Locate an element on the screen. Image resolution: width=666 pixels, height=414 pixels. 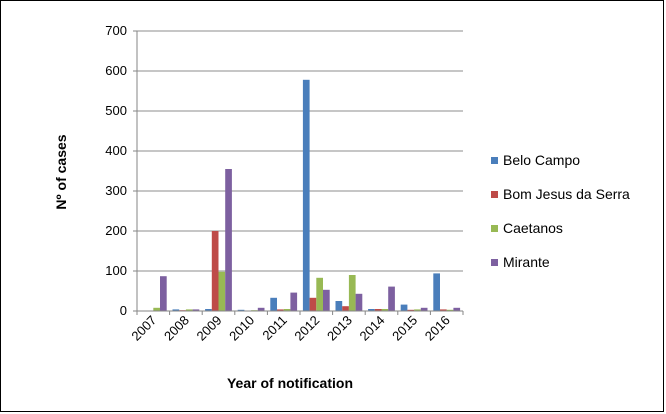
y-tick-label: 700 is located at coordinates (116, 30).